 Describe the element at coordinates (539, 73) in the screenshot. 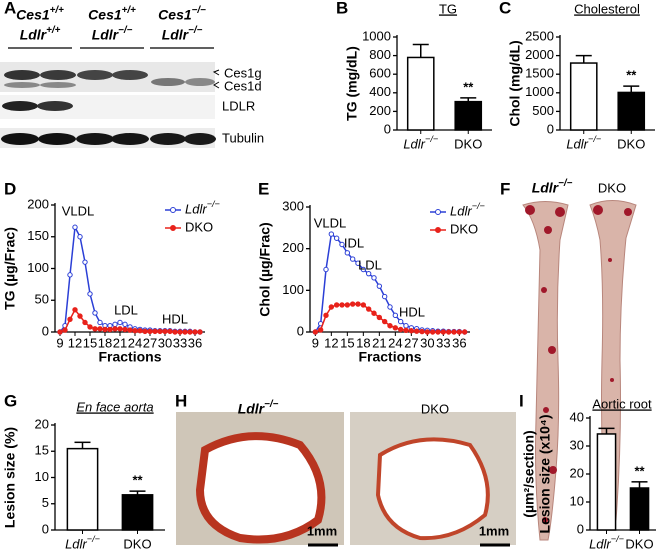

I see `y-tick-label: 1500` at that location.